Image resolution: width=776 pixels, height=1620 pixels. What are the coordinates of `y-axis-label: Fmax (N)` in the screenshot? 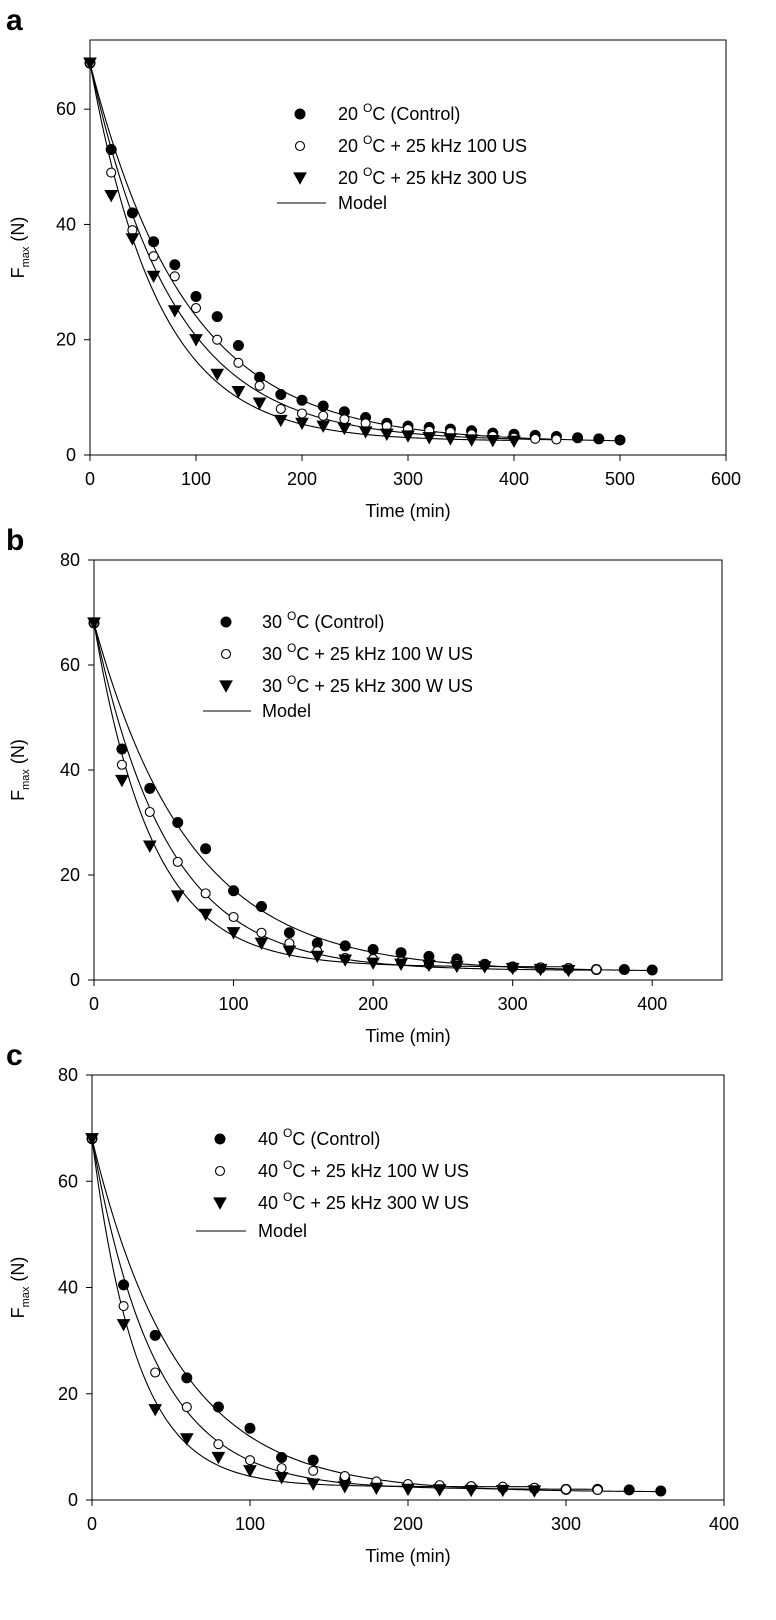 It's located at (20, 1288).